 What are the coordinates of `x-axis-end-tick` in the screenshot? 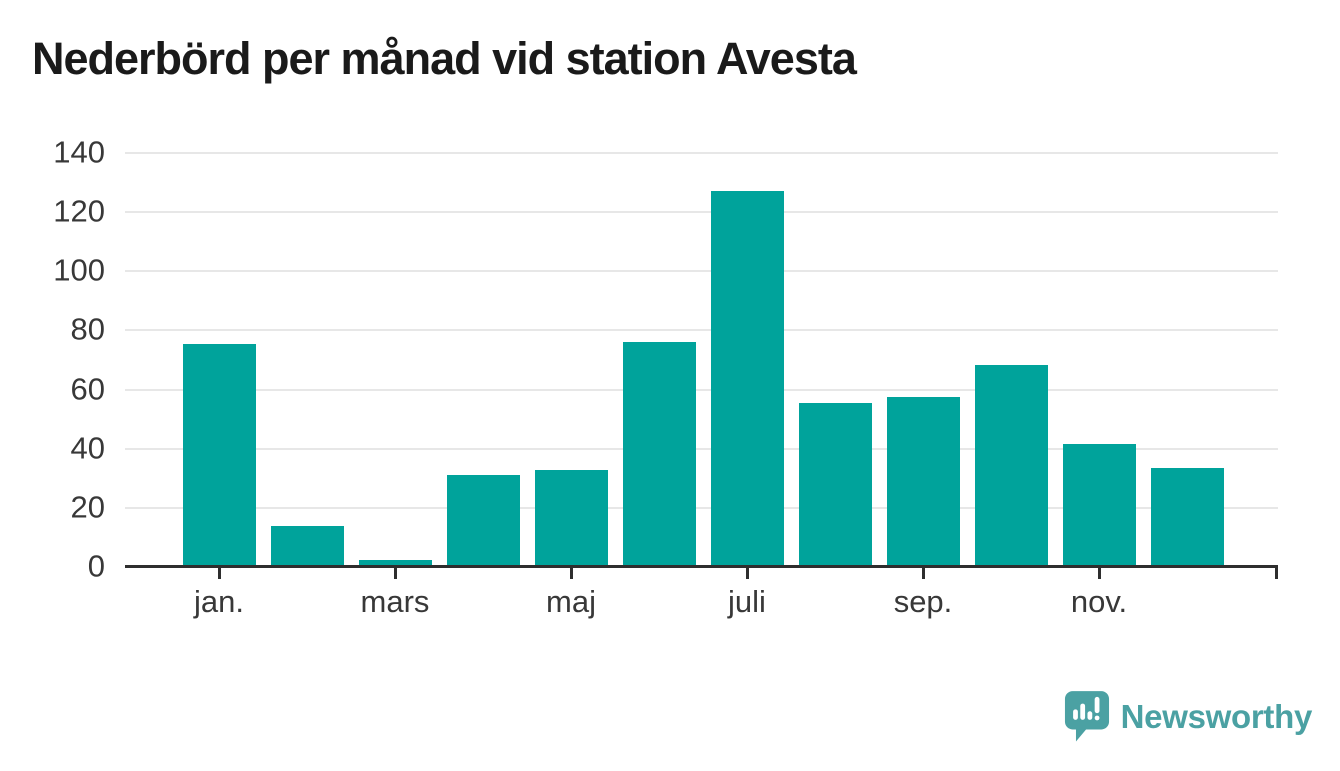 It's located at (1276, 573).